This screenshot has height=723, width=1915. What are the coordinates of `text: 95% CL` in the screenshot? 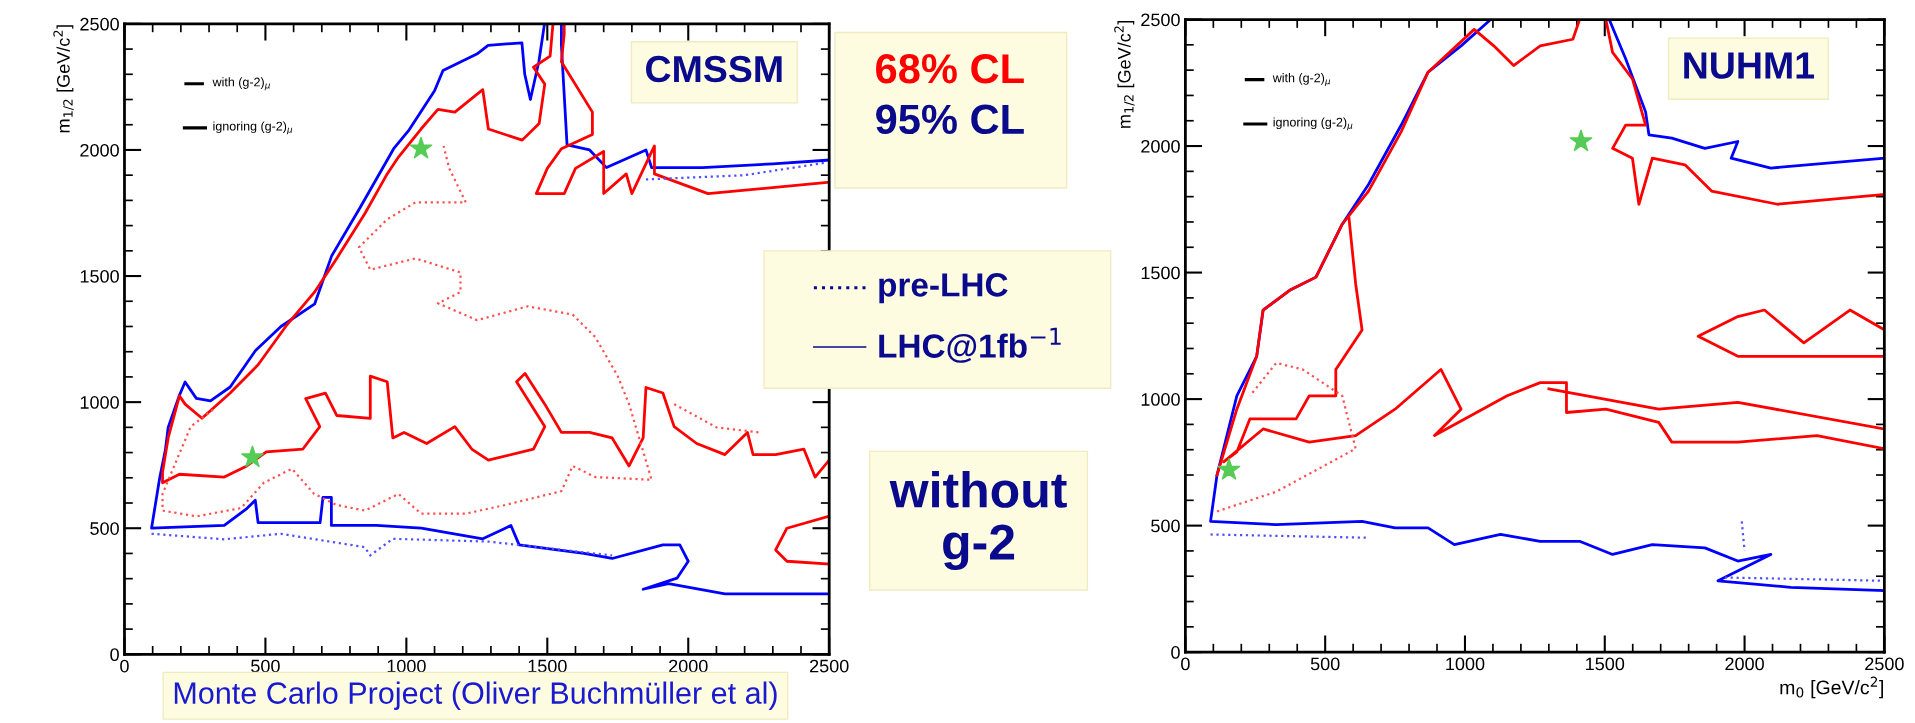 It's located at (950, 119).